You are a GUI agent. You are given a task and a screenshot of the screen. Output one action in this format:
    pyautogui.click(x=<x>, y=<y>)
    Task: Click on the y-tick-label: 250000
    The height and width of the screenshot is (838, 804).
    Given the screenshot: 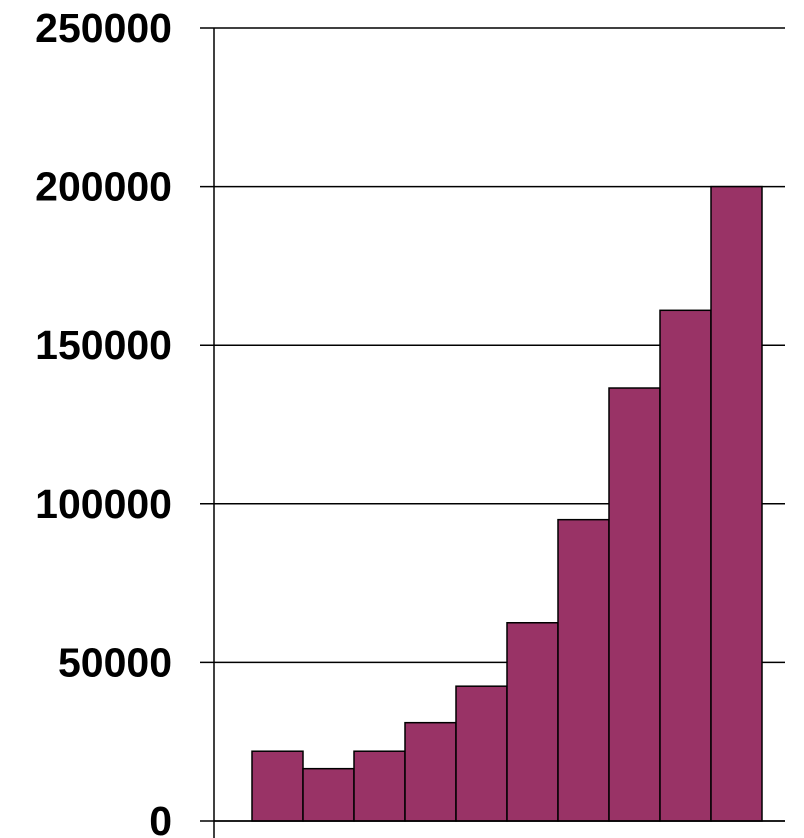 What is the action you would take?
    pyautogui.click(x=103, y=28)
    